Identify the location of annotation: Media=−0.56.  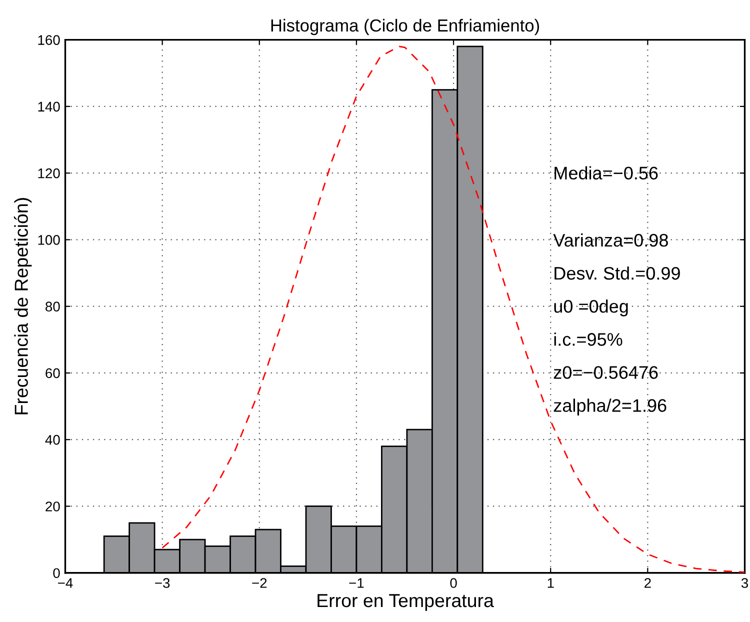
(606, 173).